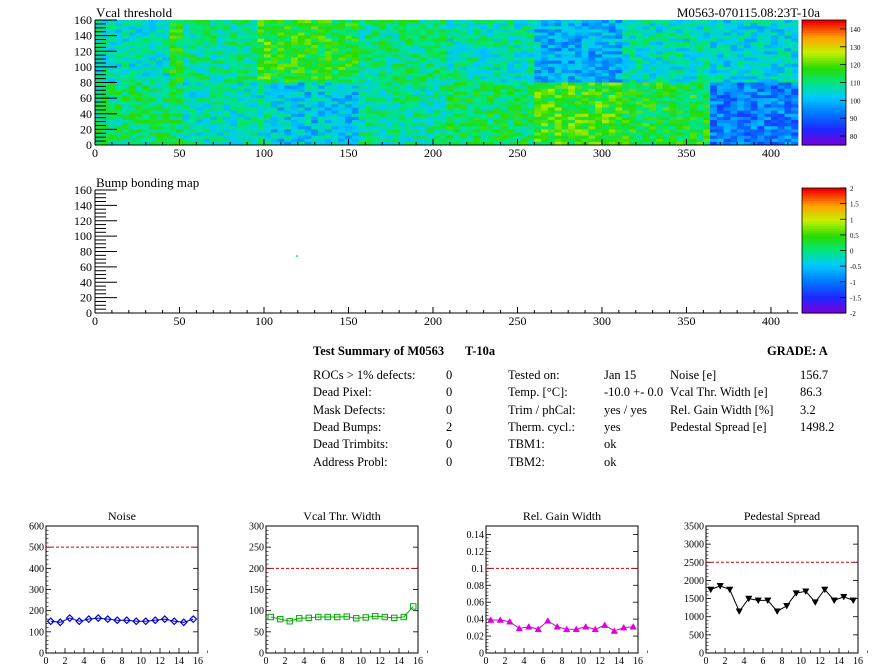 This screenshot has width=896, height=672. What do you see at coordinates (771, 321) in the screenshot?
I see `map2-x-tick-label: 400` at bounding box center [771, 321].